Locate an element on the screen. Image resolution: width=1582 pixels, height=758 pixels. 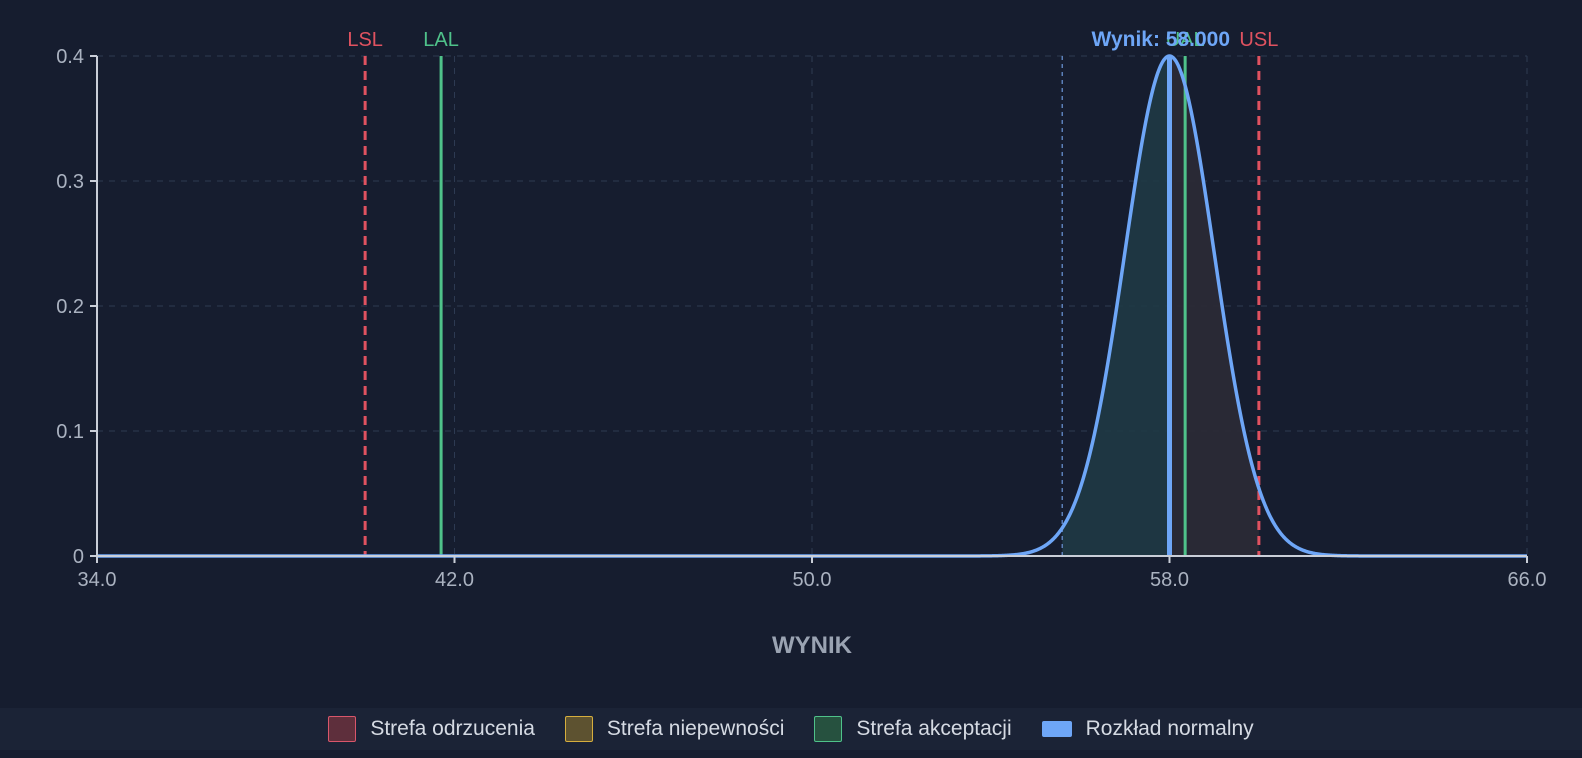
area-right is located at coordinates (1214, 306).